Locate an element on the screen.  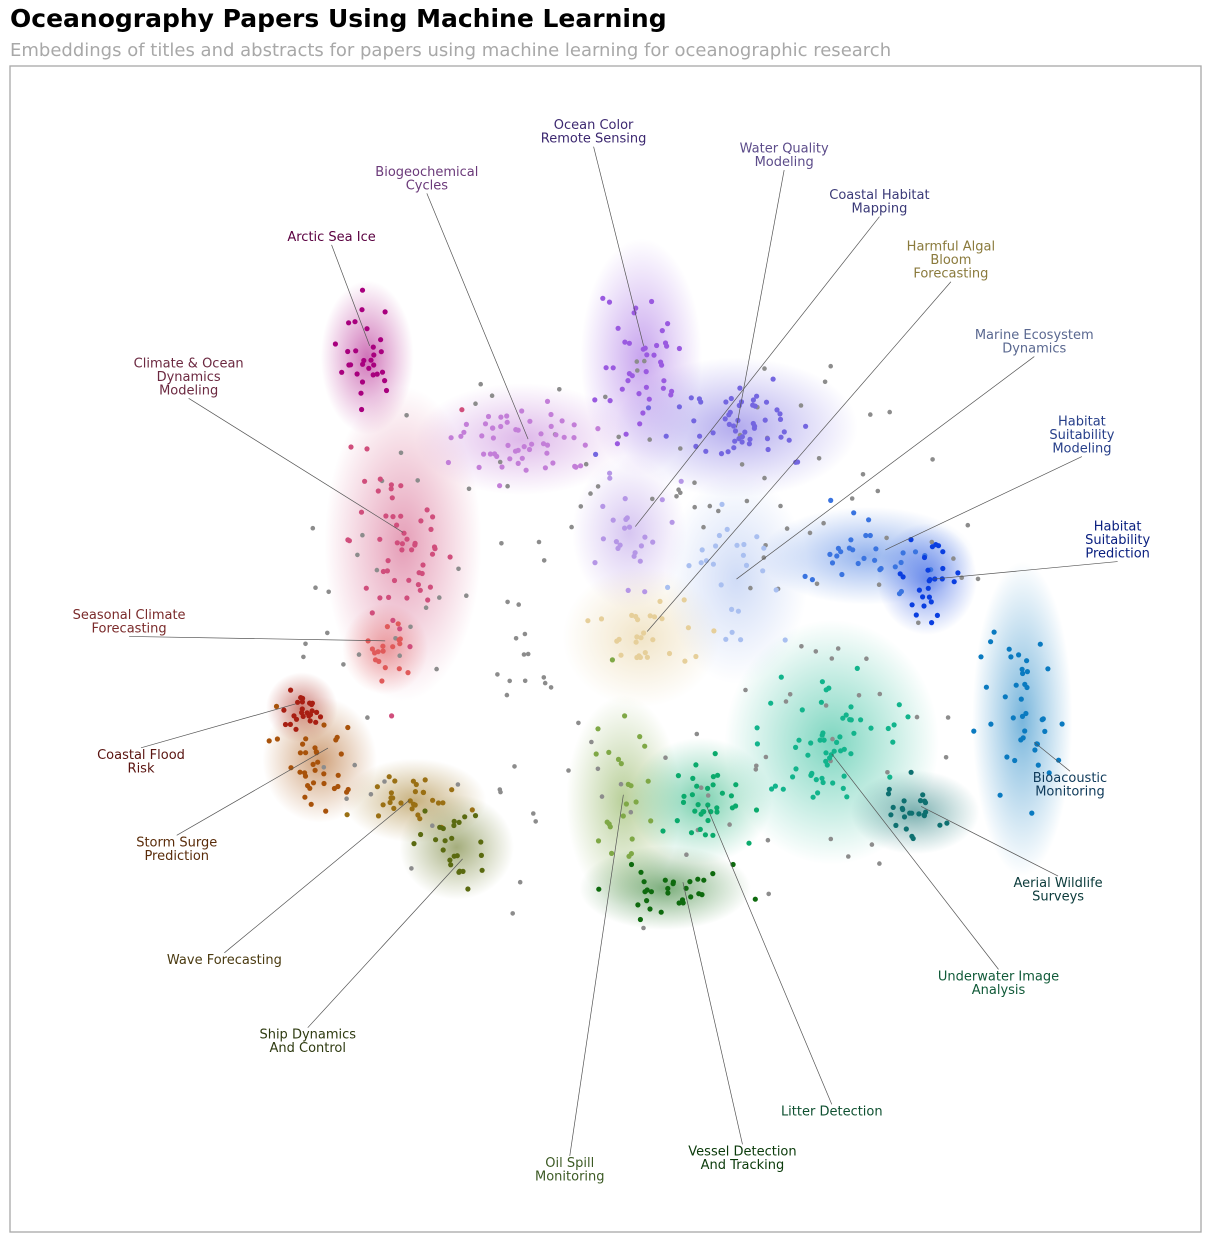
cluster-label-line: Modeling is located at coordinates (1081, 449).